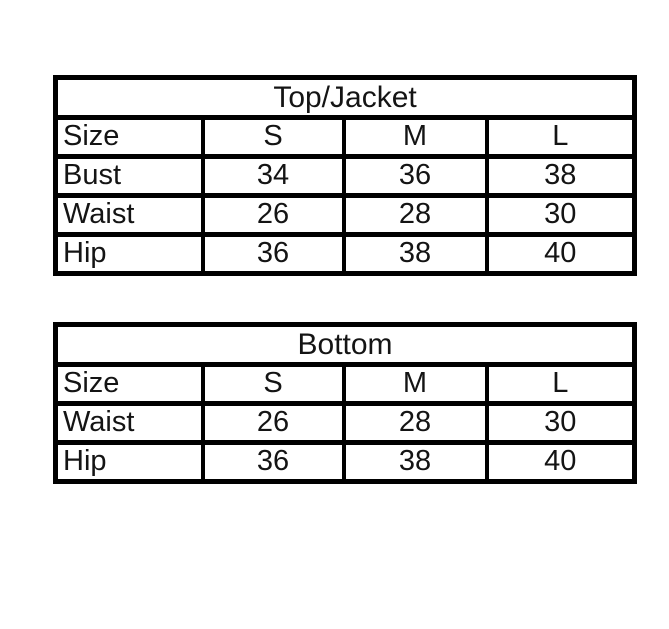 The height and width of the screenshot is (629, 669). I want to click on cell-value: 34, so click(273, 175).